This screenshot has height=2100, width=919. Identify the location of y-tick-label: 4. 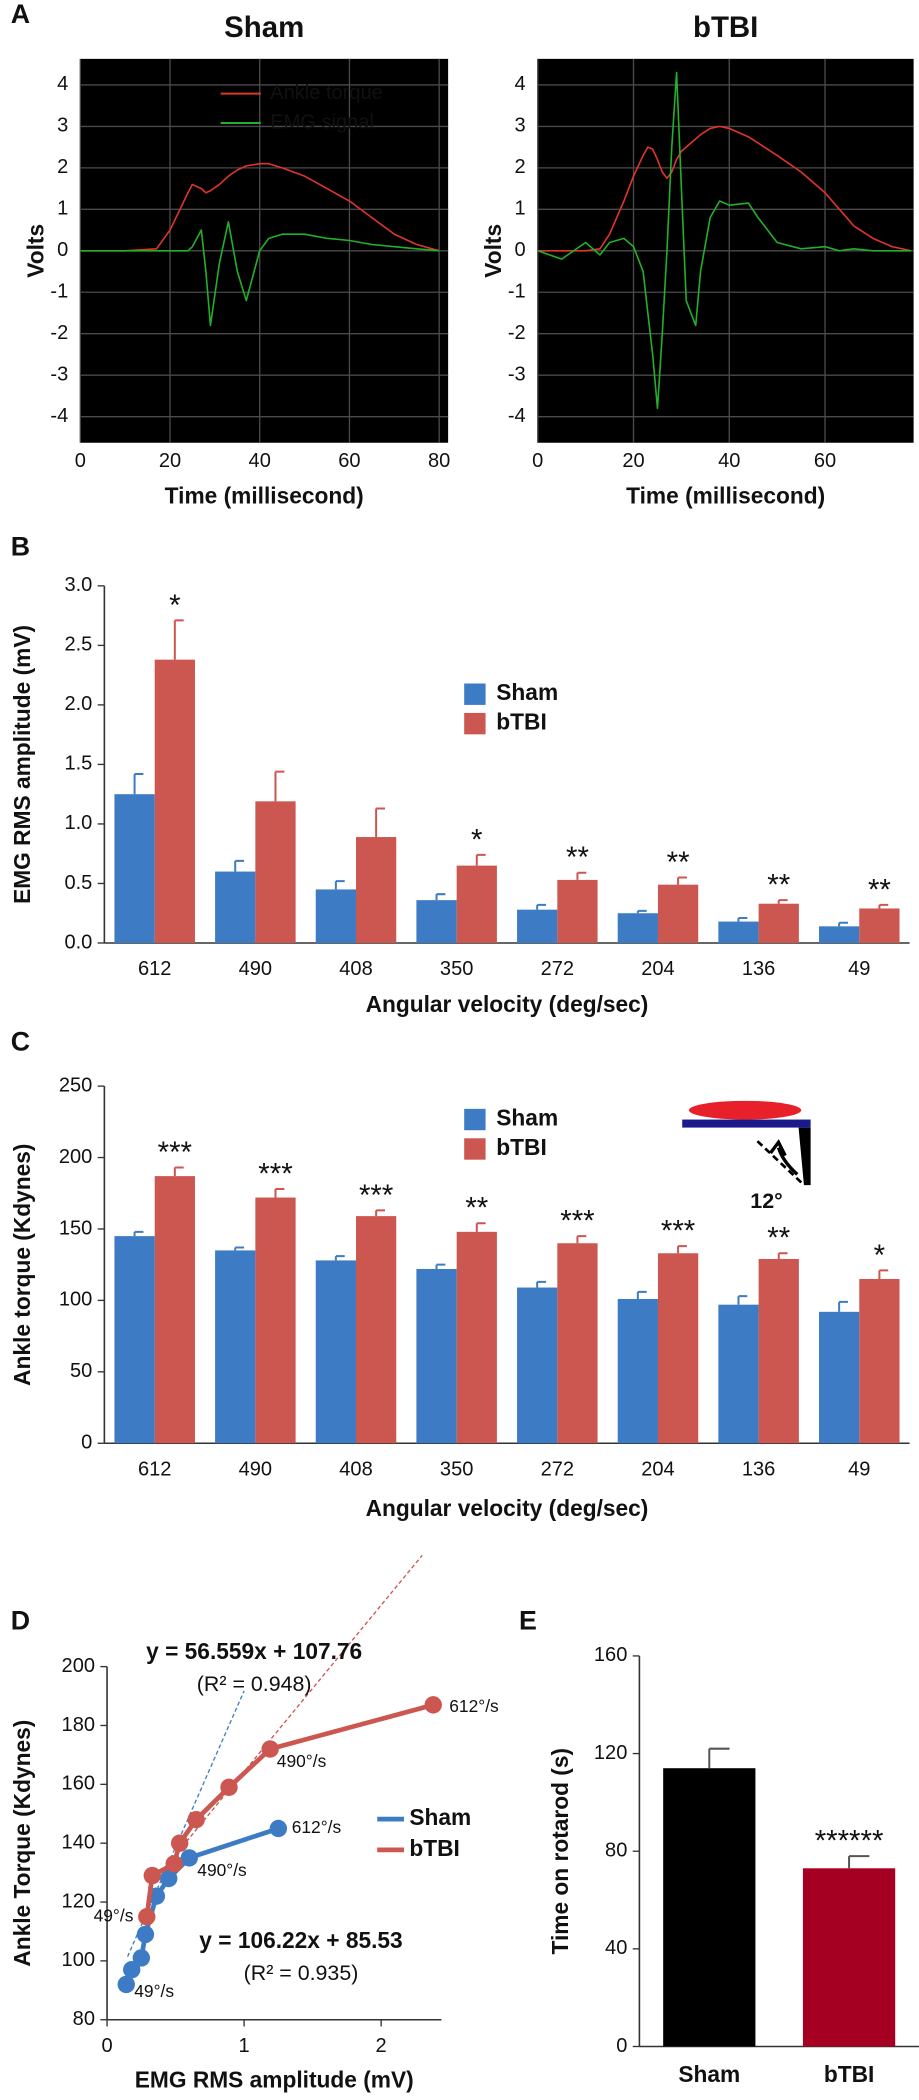
(520, 84).